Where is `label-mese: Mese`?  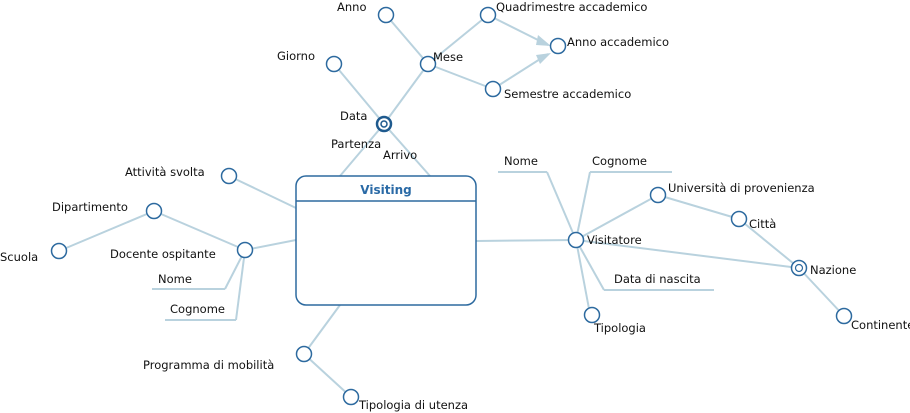 label-mese: Mese is located at coordinates (448, 57).